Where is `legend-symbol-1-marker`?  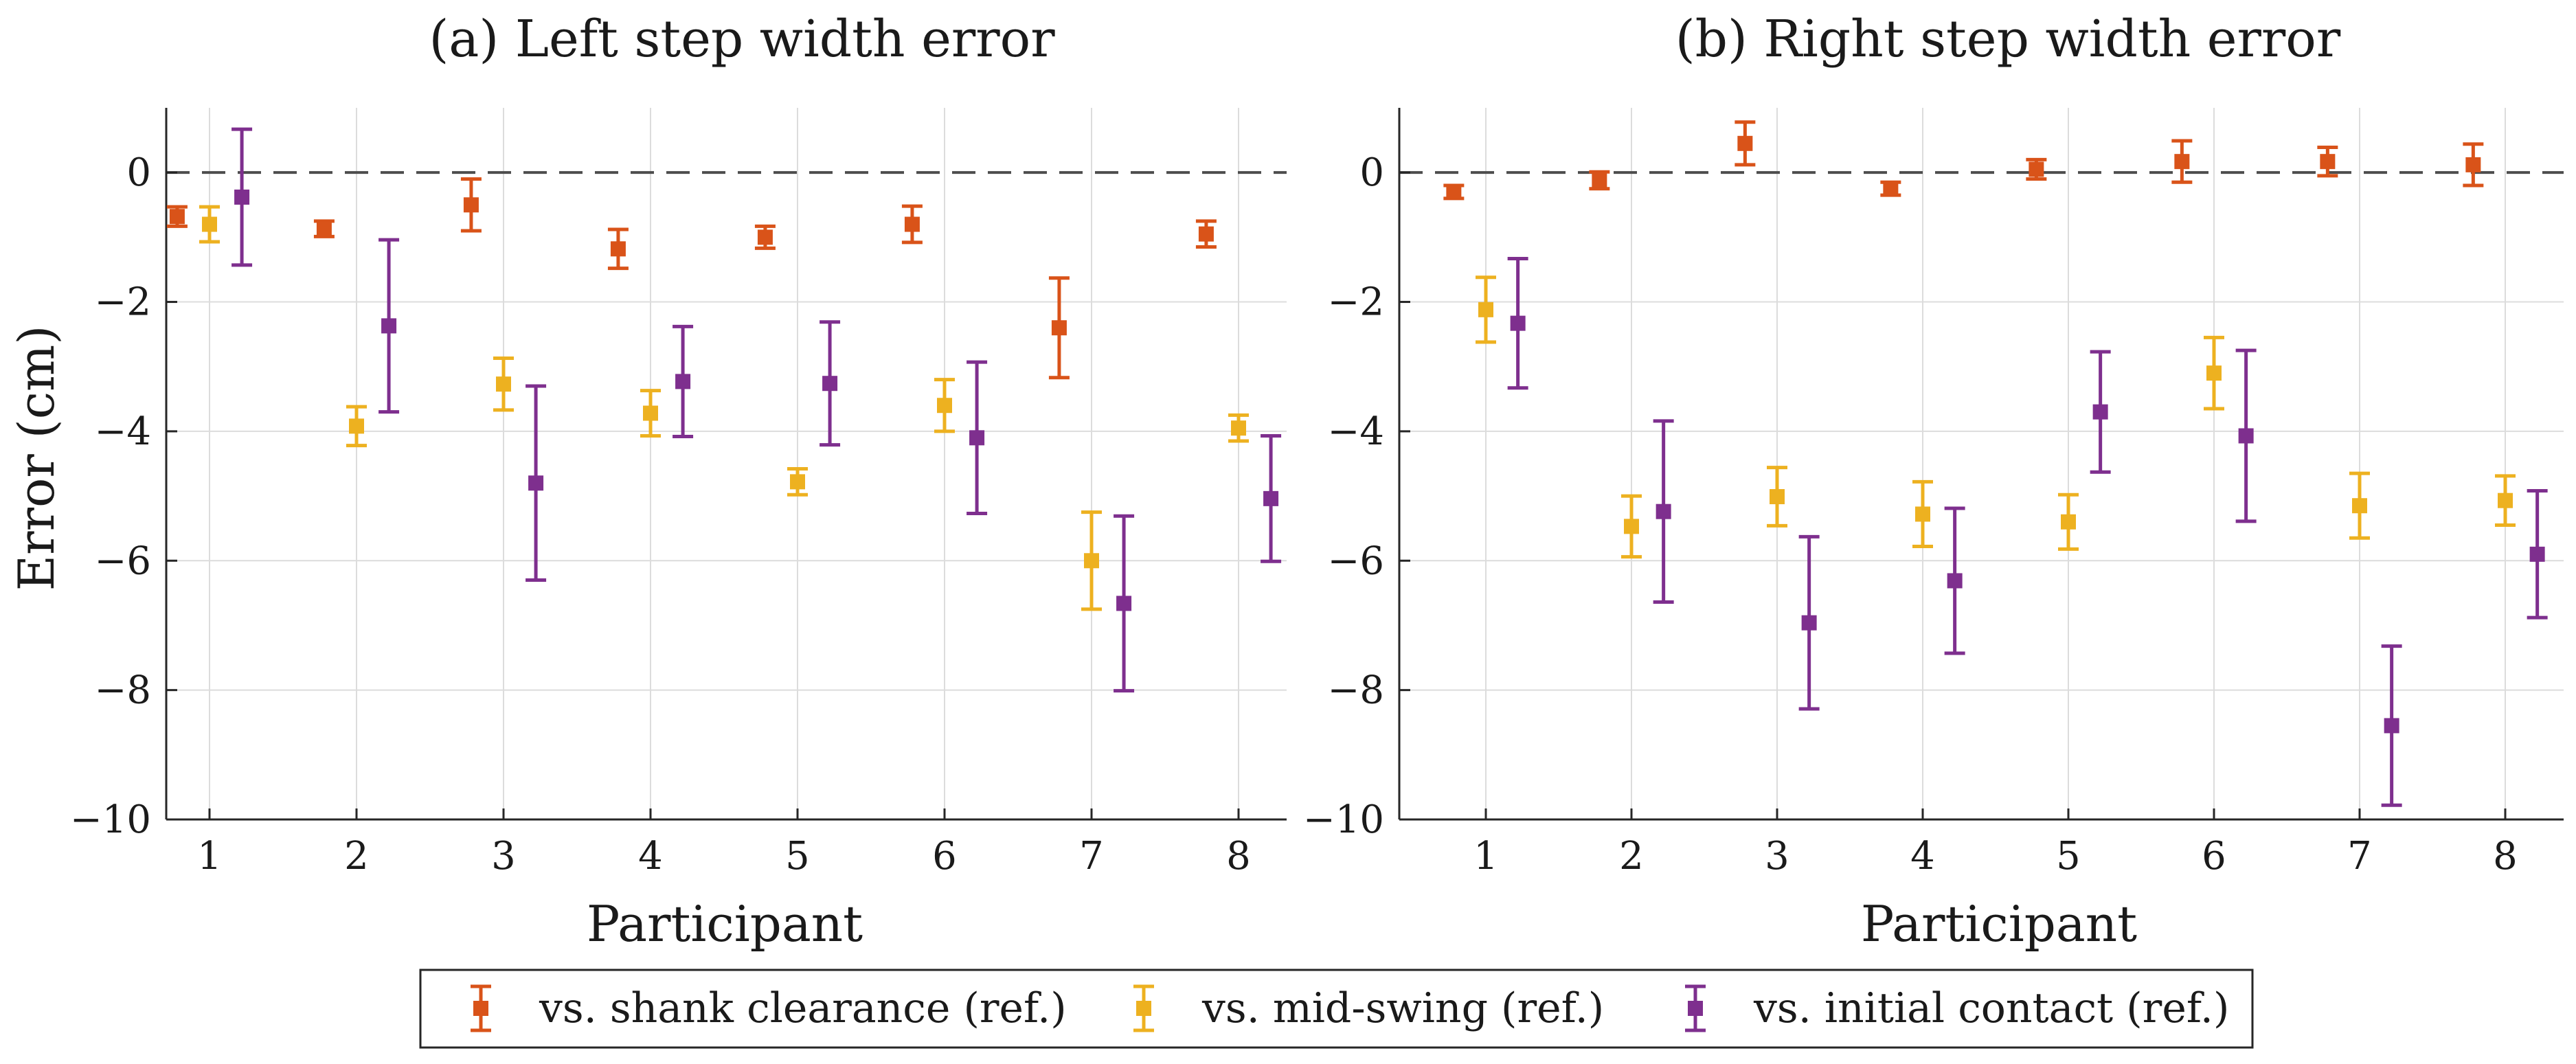
legend-symbol-1-marker is located at coordinates (1143, 1008).